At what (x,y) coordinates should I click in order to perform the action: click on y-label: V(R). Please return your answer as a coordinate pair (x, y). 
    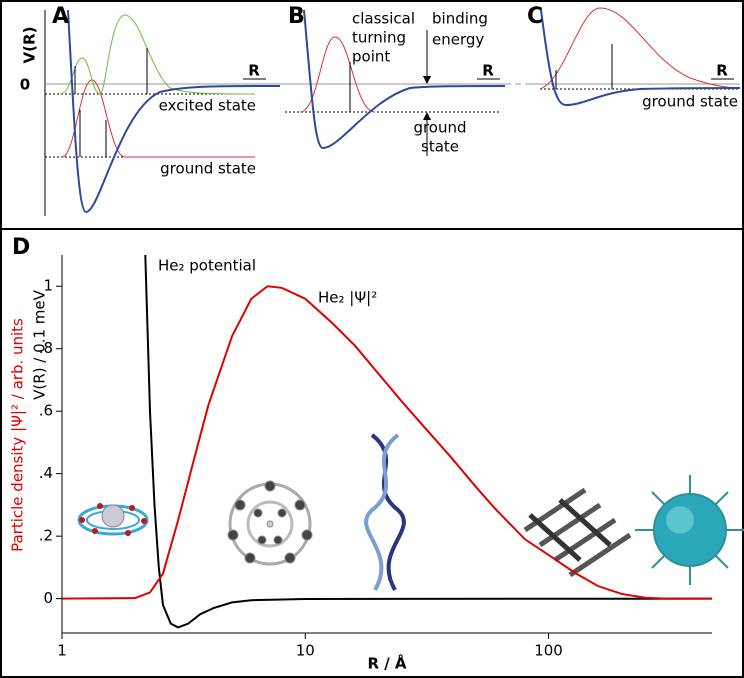
    Looking at the image, I should click on (30, 45).